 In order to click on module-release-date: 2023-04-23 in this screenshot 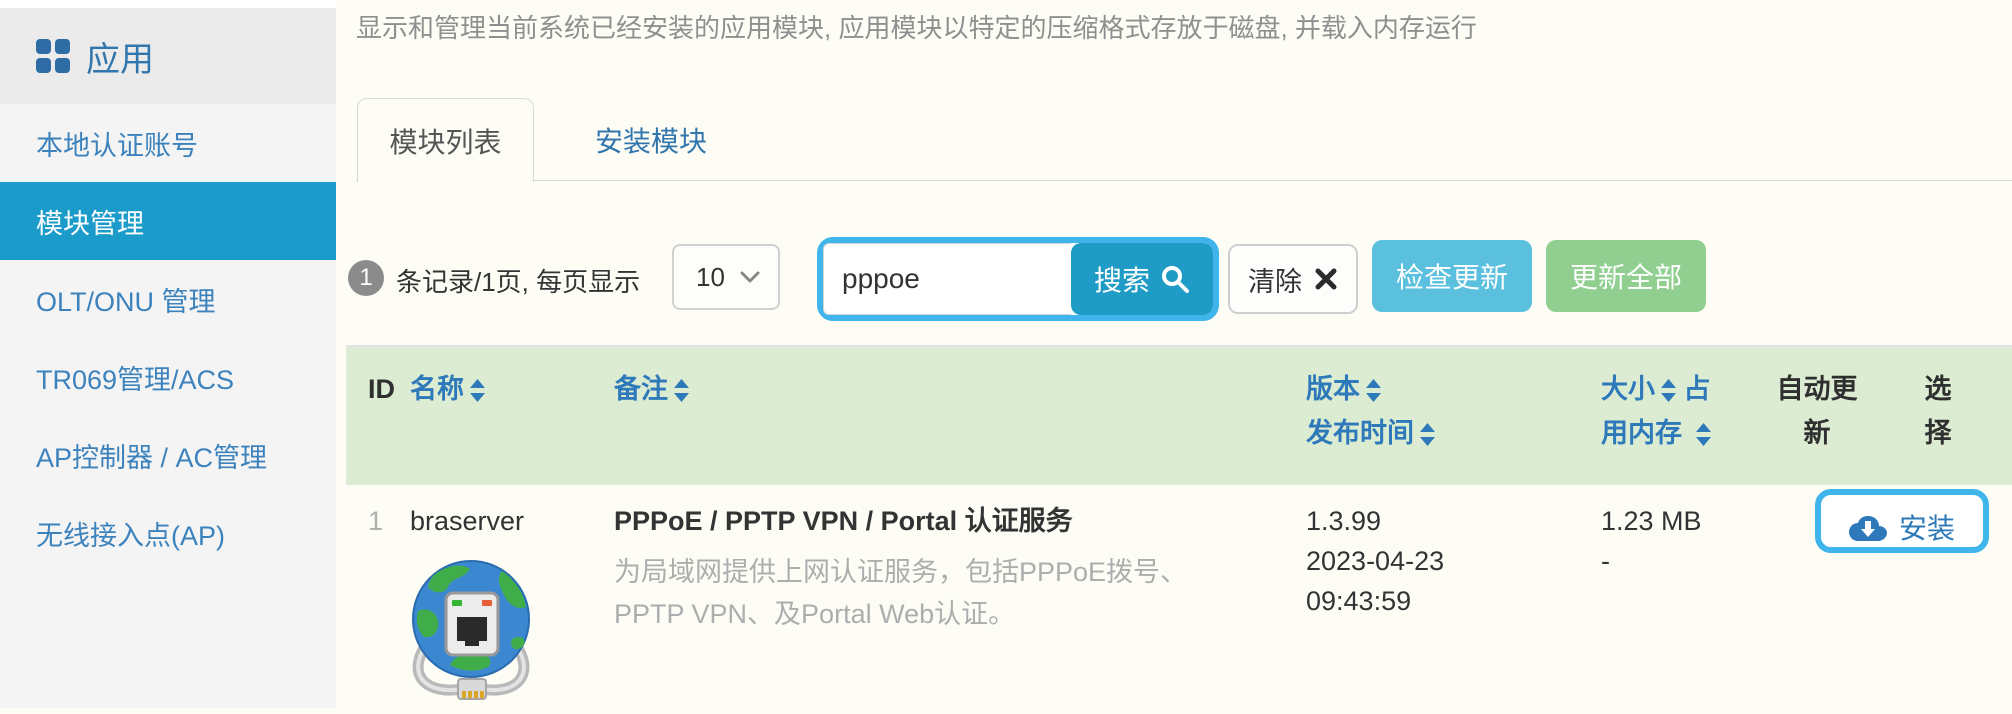, I will do `click(1375, 561)`.